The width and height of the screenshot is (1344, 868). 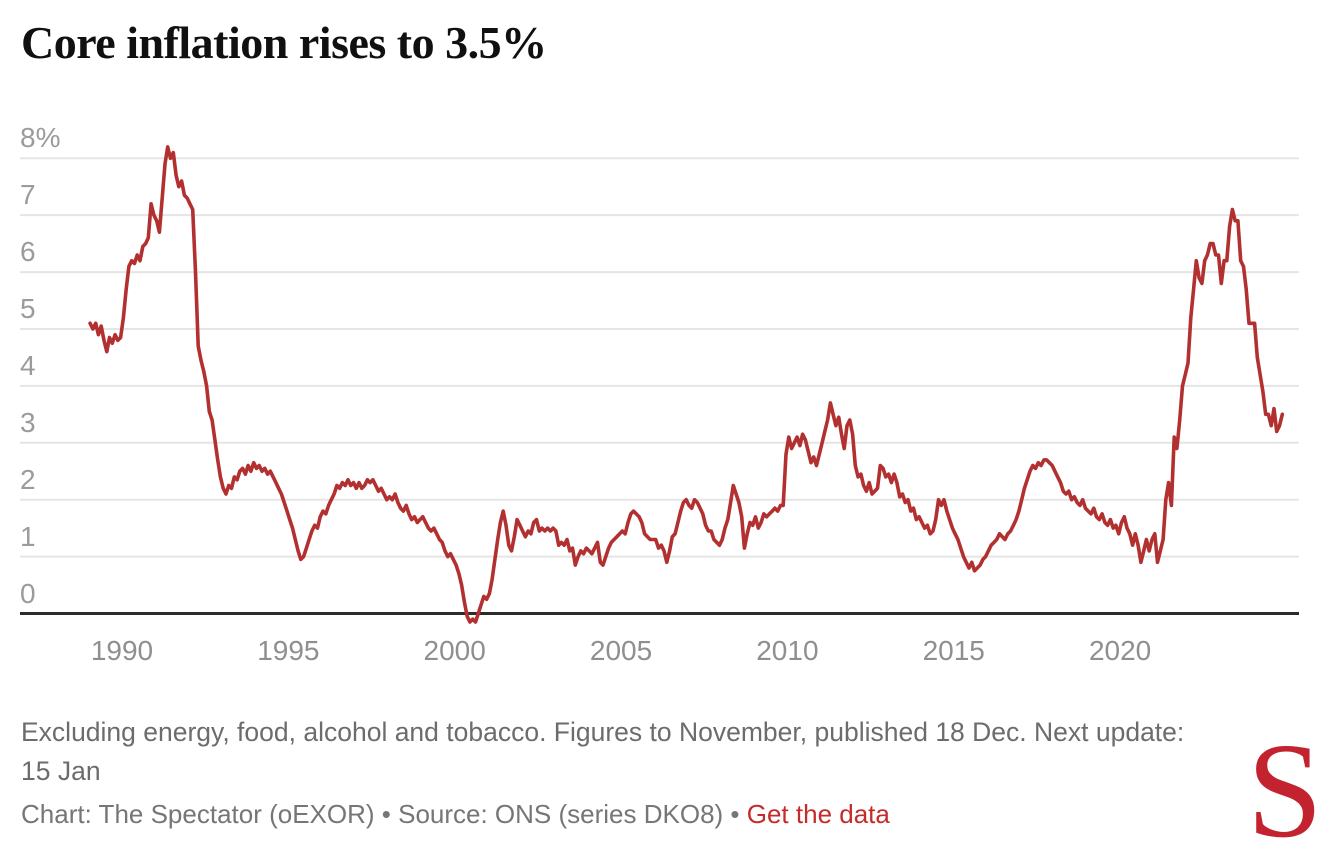 What do you see at coordinates (28, 536) in the screenshot?
I see `y-tick-label-1: 1` at bounding box center [28, 536].